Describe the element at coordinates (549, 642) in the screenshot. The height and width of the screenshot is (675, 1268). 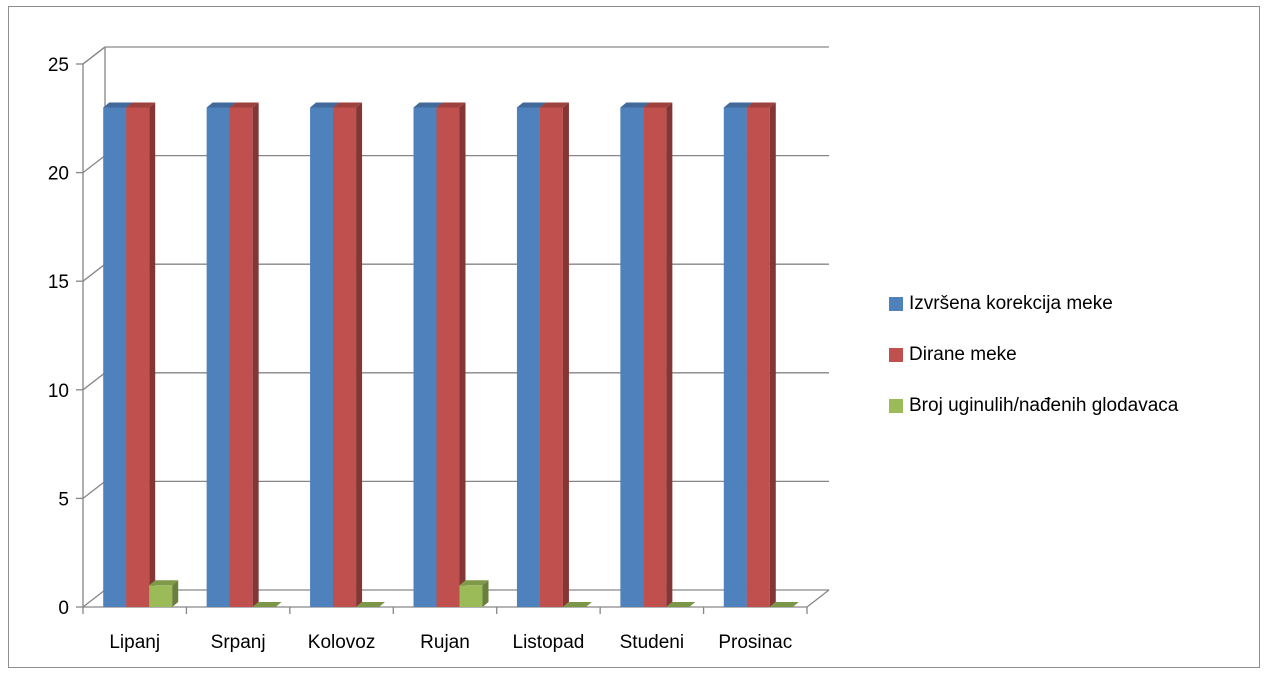
I see `x-tick-label: Listopad` at that location.